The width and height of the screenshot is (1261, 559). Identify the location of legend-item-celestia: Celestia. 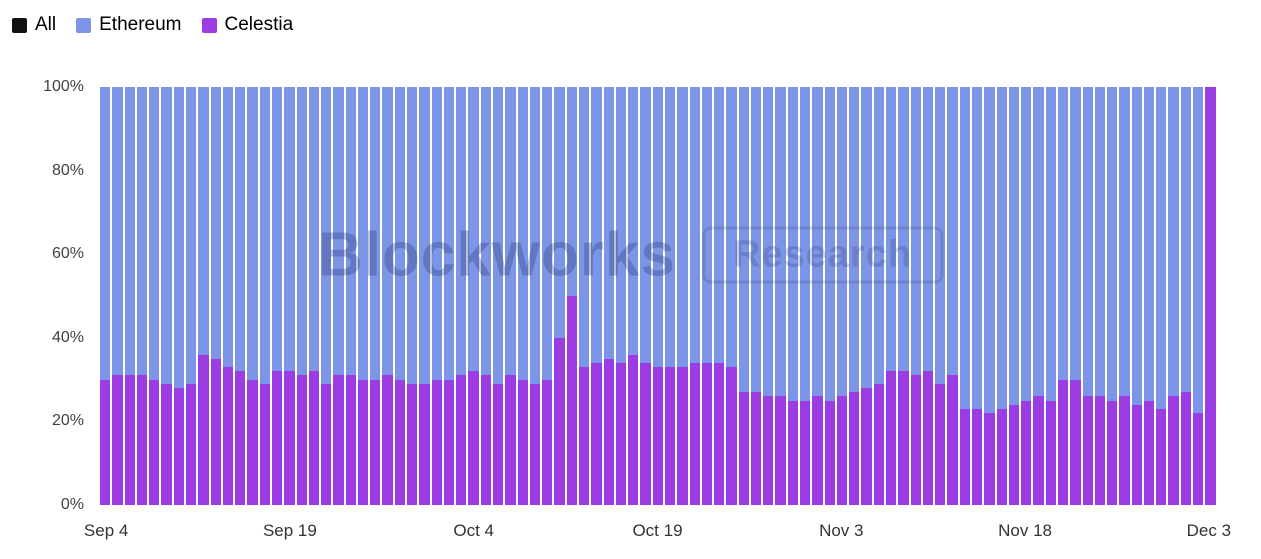
(247, 25).